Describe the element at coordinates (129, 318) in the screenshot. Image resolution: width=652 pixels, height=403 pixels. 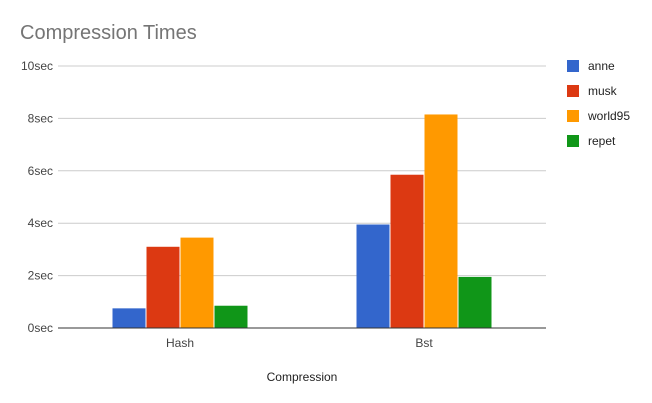
I see `bar-anne-hash` at that location.